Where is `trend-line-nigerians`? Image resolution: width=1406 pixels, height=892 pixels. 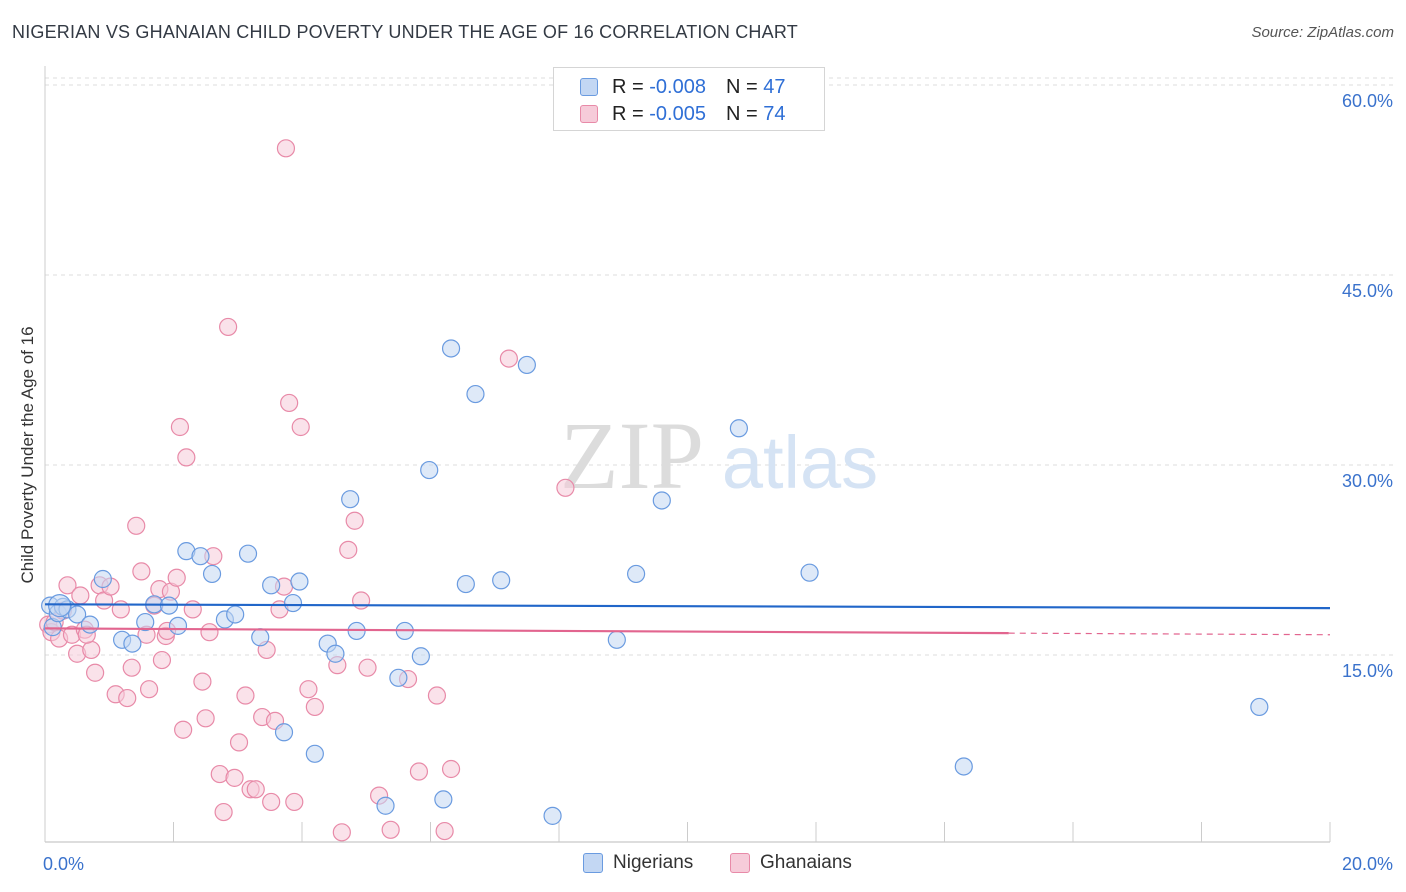 trend-line-nigerians is located at coordinates (687, 606).